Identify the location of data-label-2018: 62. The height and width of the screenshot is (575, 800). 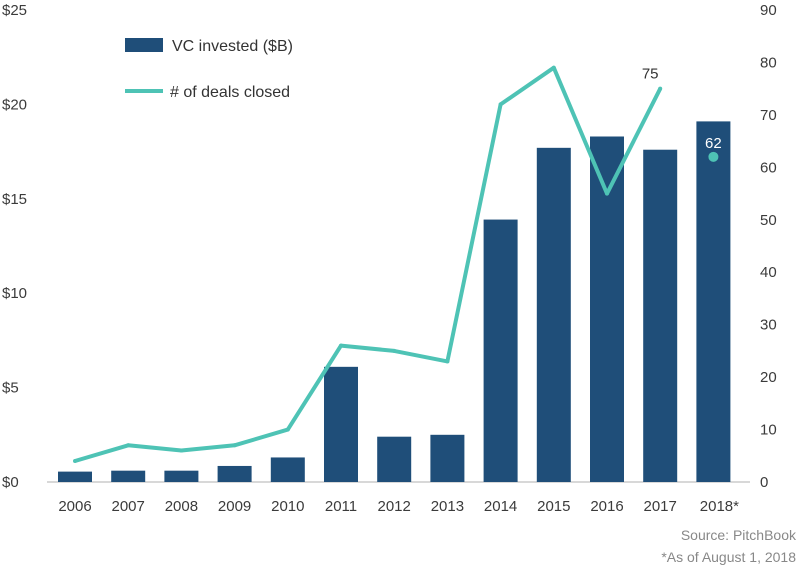
(713, 143).